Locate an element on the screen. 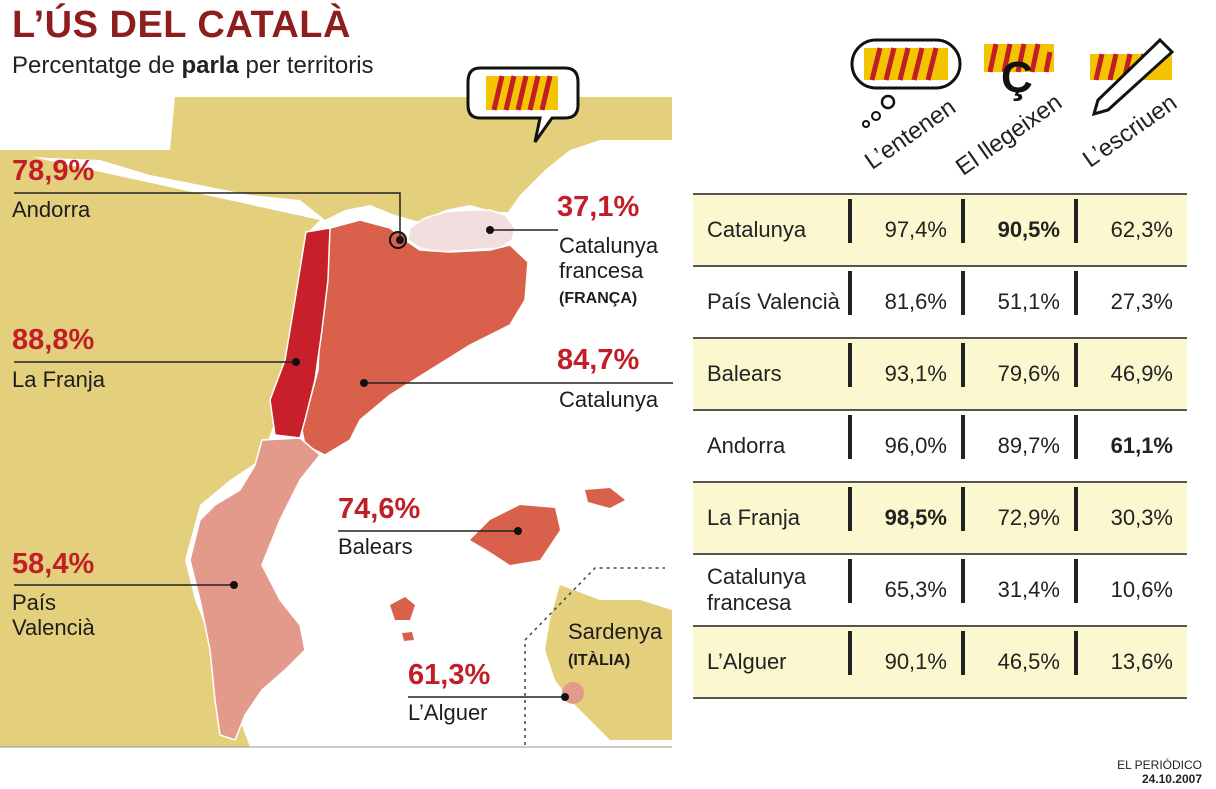 Image resolution: width=1216 pixels, height=789 pixels. row-value: 90,1% is located at coordinates (904, 662).